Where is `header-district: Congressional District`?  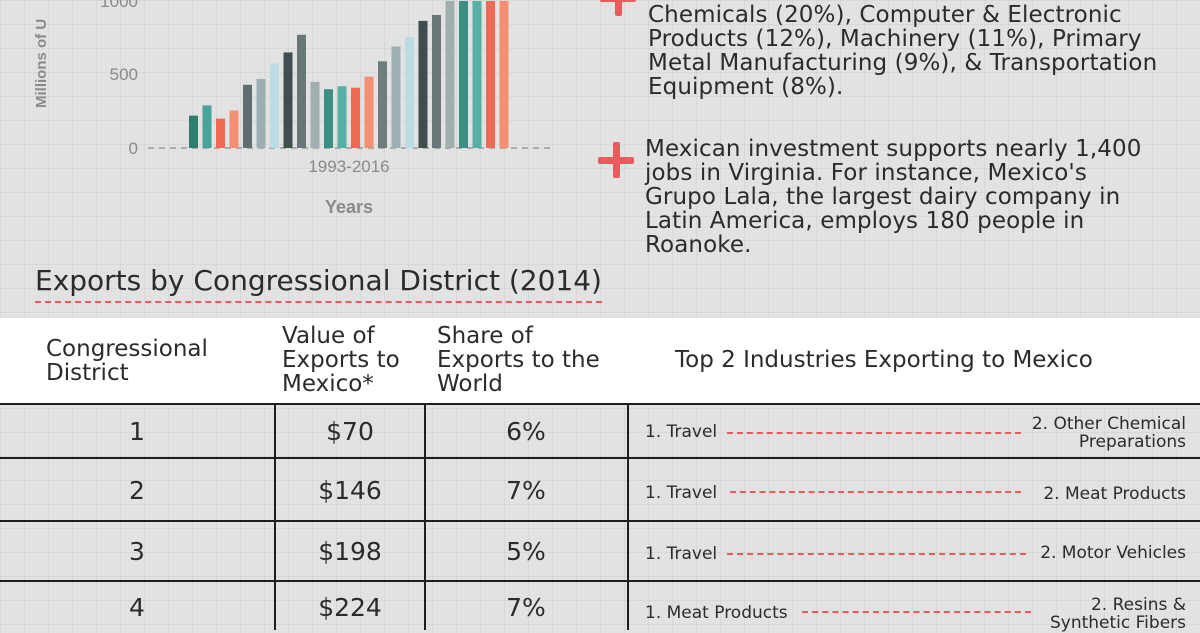
header-district: Congressional District is located at coordinates (127, 361).